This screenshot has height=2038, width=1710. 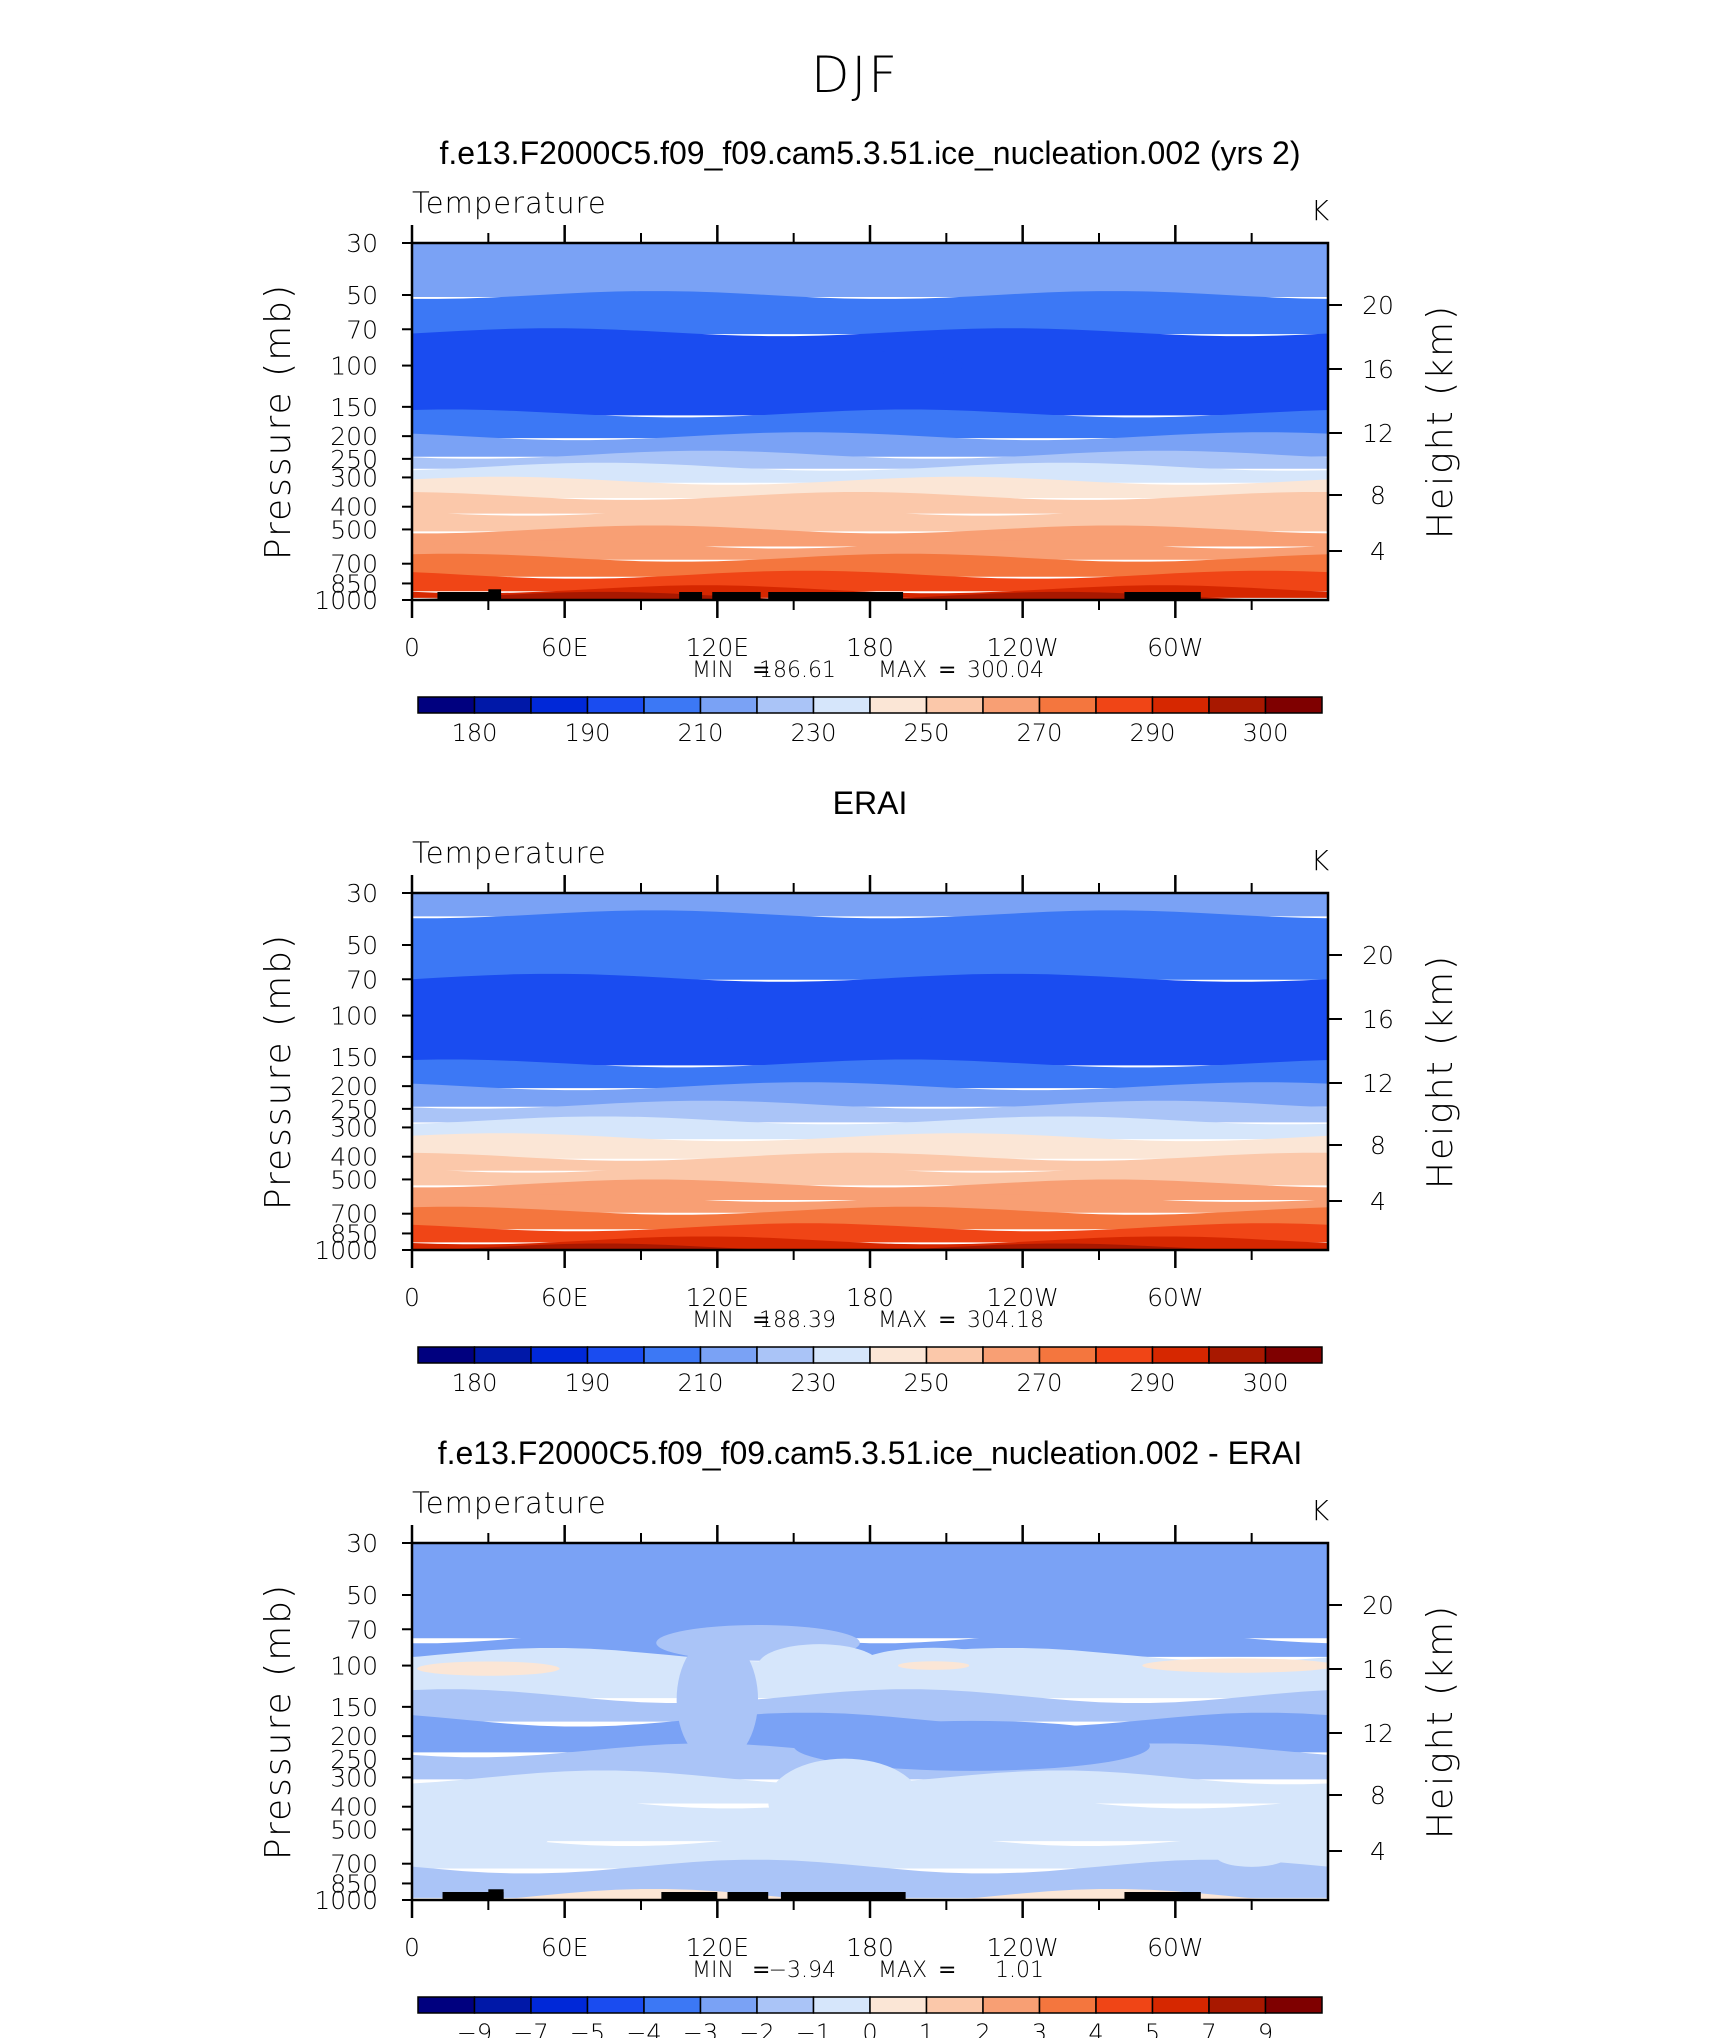 What do you see at coordinates (1440, 421) in the screenshot?
I see `right-axis-label: Height (km)` at bounding box center [1440, 421].